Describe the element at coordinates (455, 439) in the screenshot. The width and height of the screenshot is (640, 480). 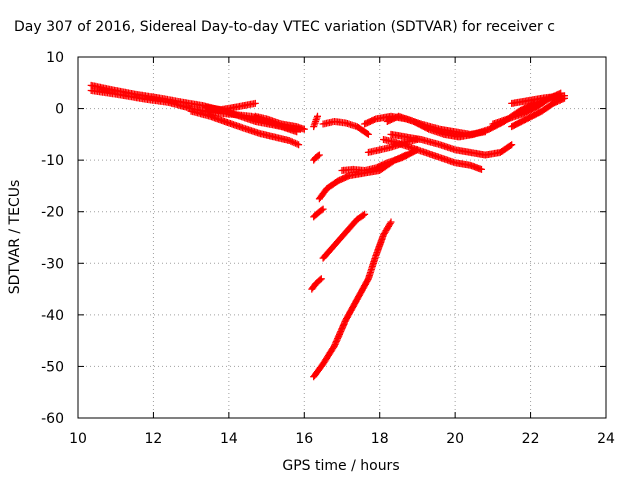
I see `x-tick-label: 20` at that location.